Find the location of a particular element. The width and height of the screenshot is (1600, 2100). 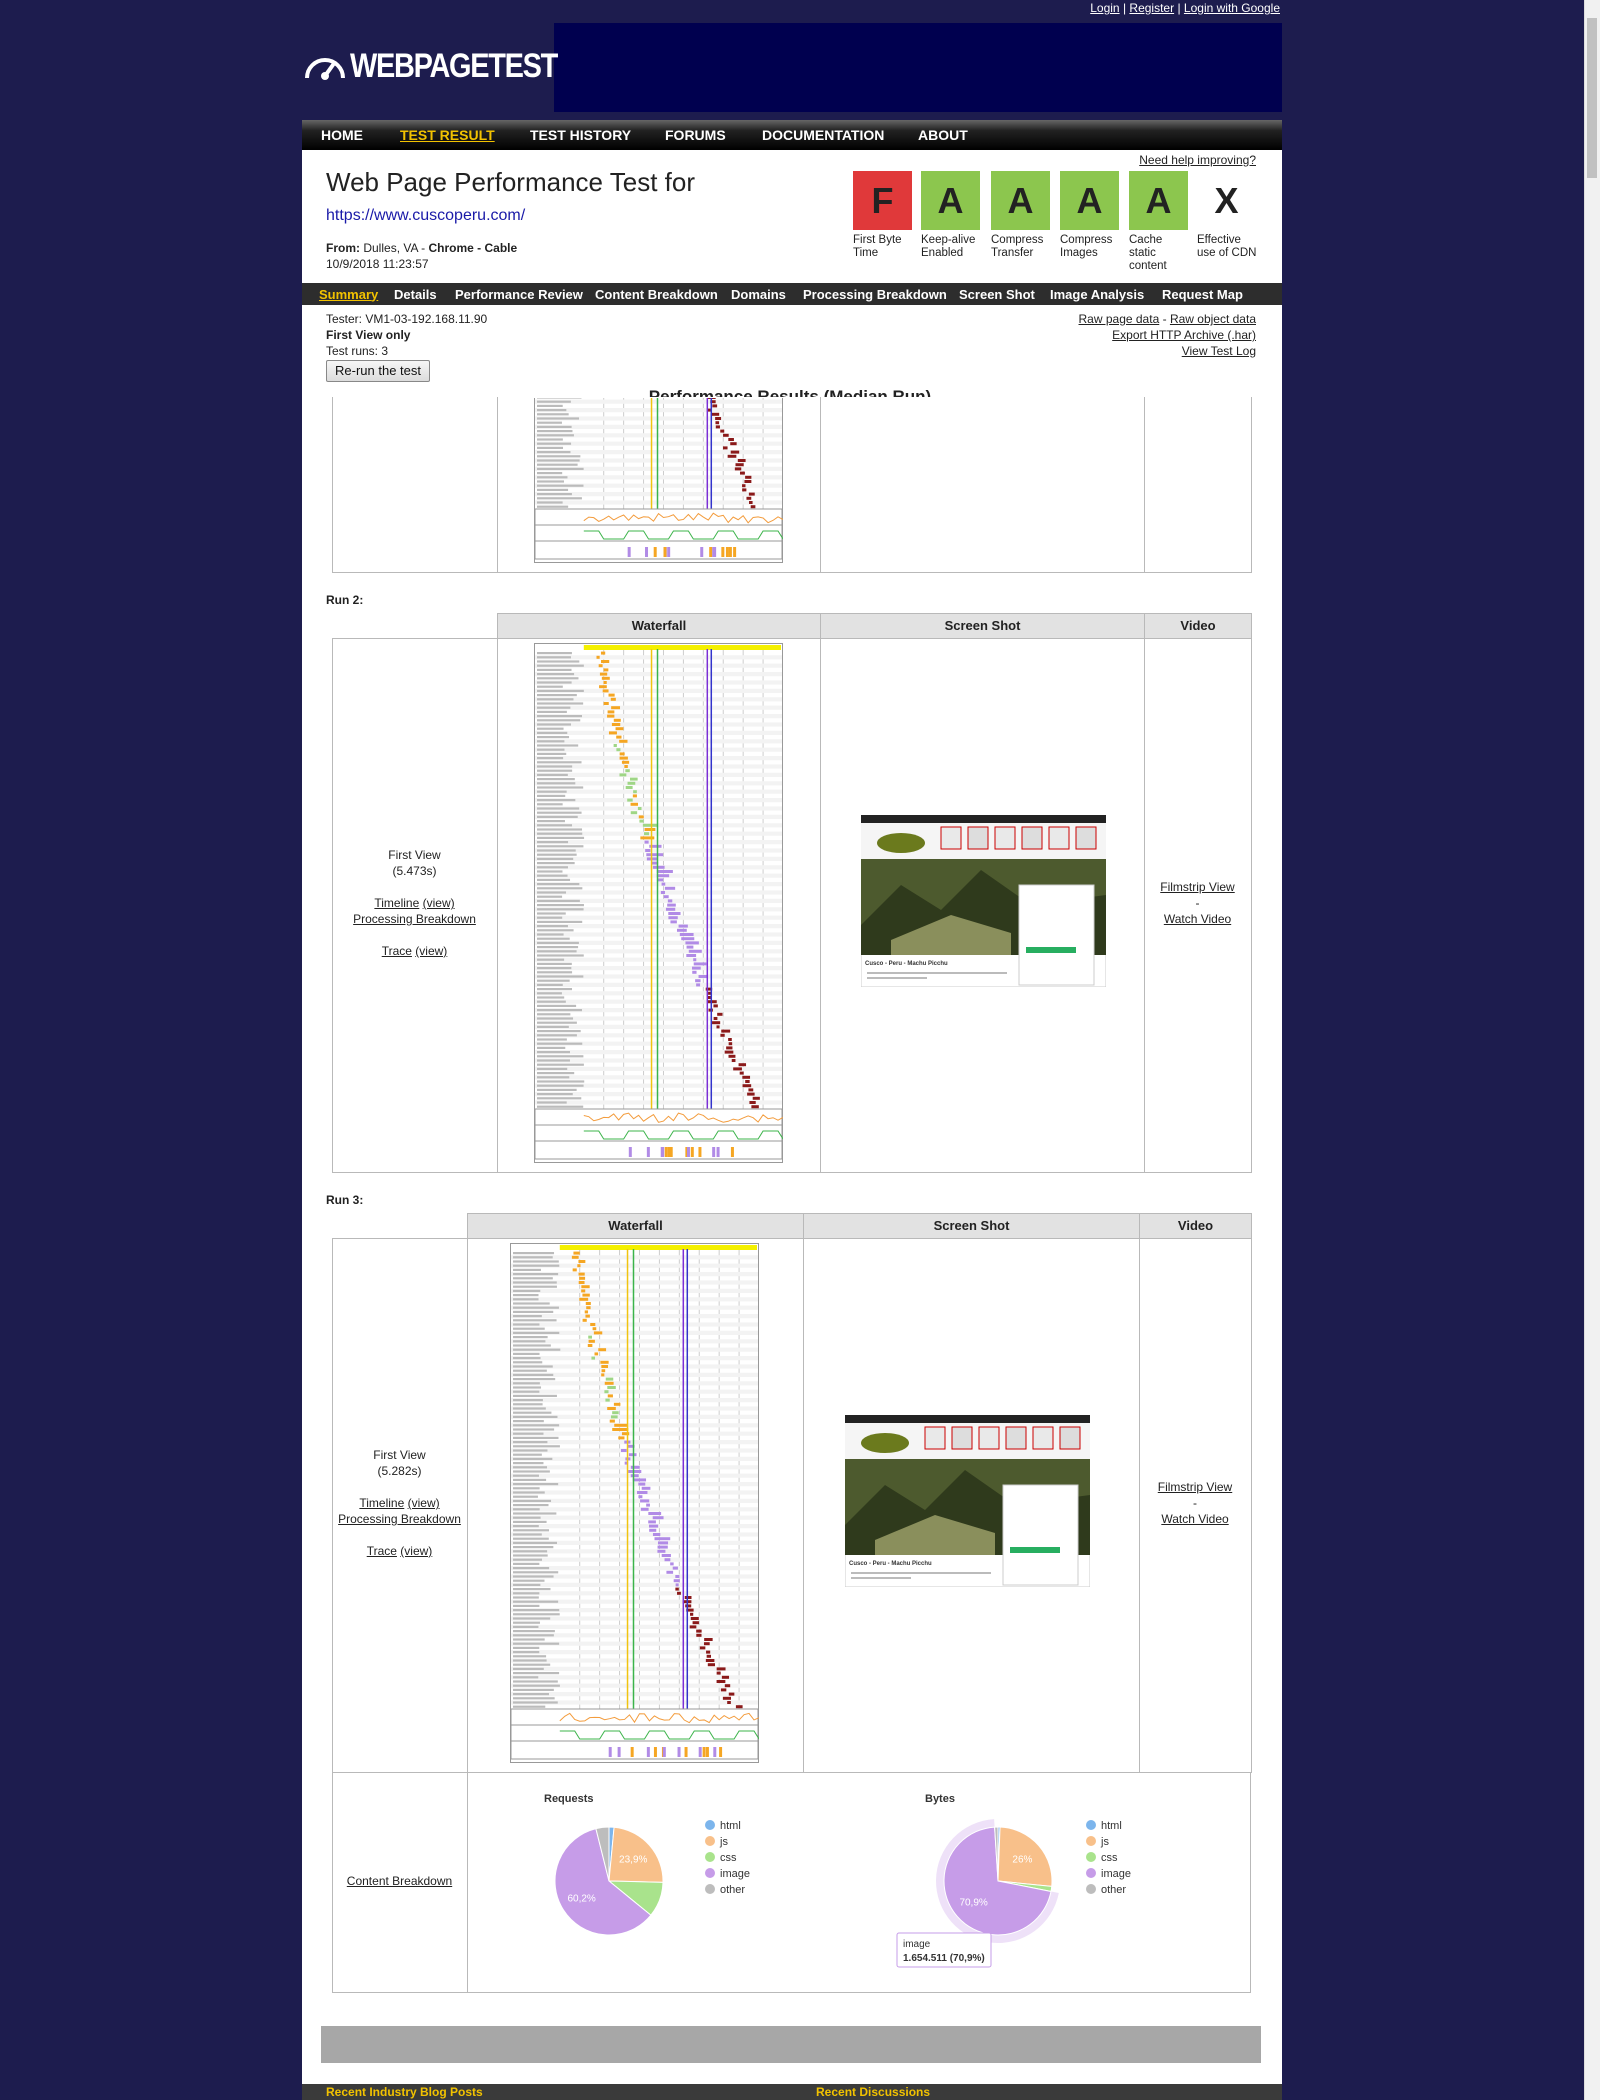

content-breakdown-link: Content Breakdown is located at coordinates (399, 1881).